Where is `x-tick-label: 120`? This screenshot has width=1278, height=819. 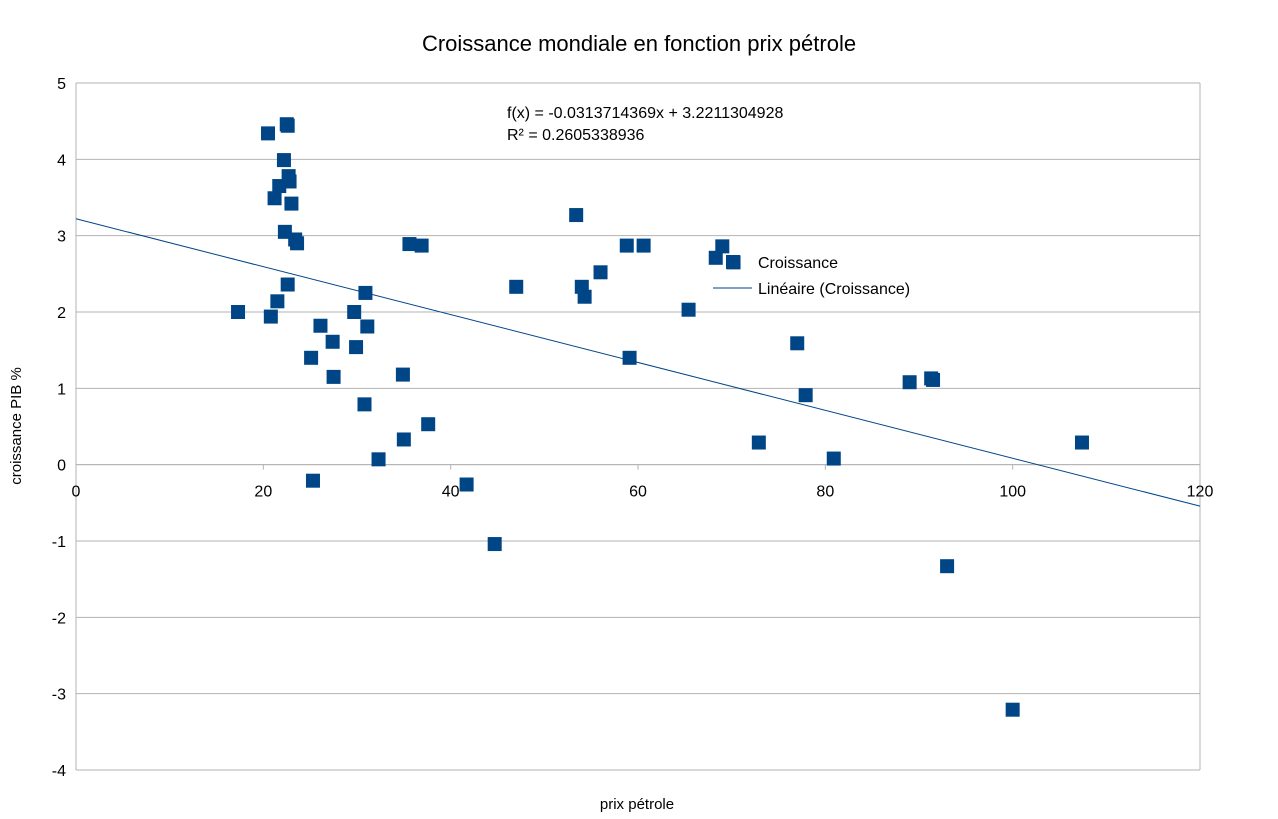 x-tick-label: 120 is located at coordinates (1200, 492).